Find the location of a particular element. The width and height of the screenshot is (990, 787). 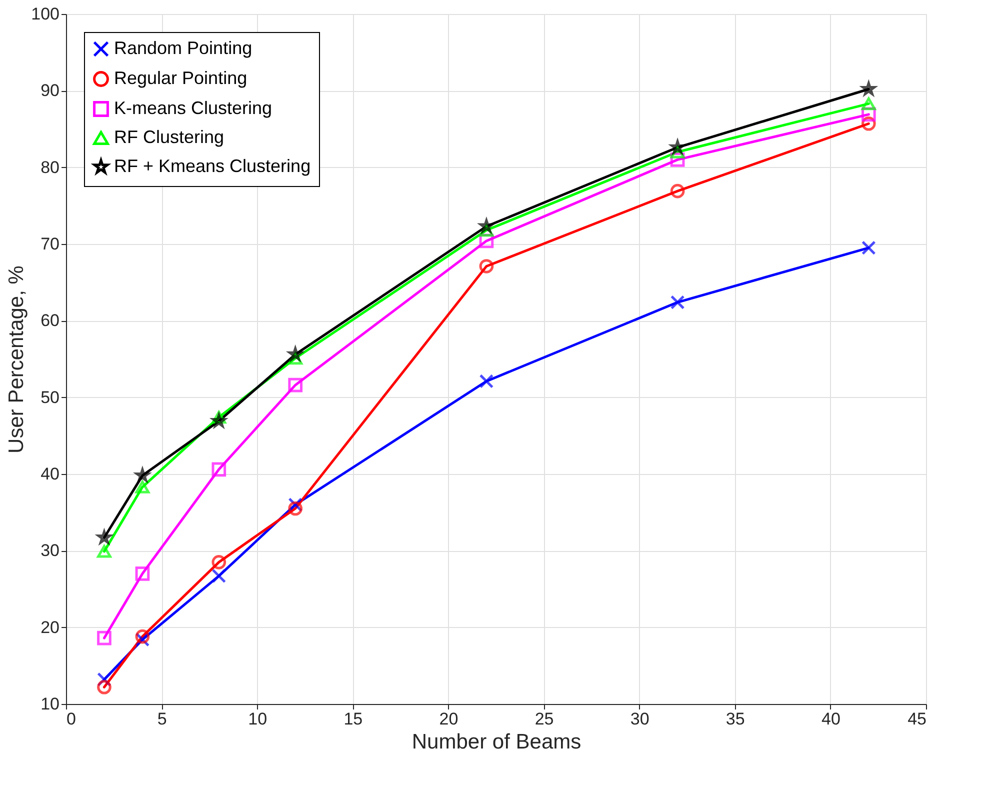

x-tick-label: 30 is located at coordinates (640, 719).